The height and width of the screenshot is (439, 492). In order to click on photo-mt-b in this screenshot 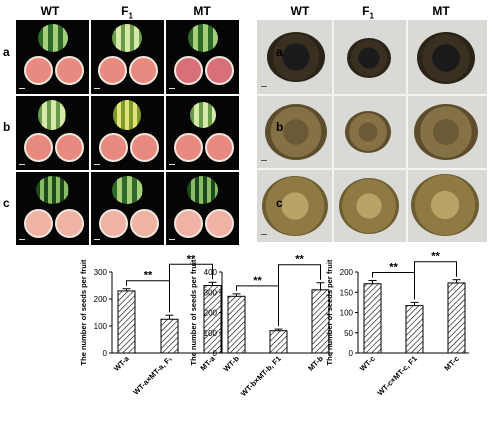, I will do `click(202, 133)`.